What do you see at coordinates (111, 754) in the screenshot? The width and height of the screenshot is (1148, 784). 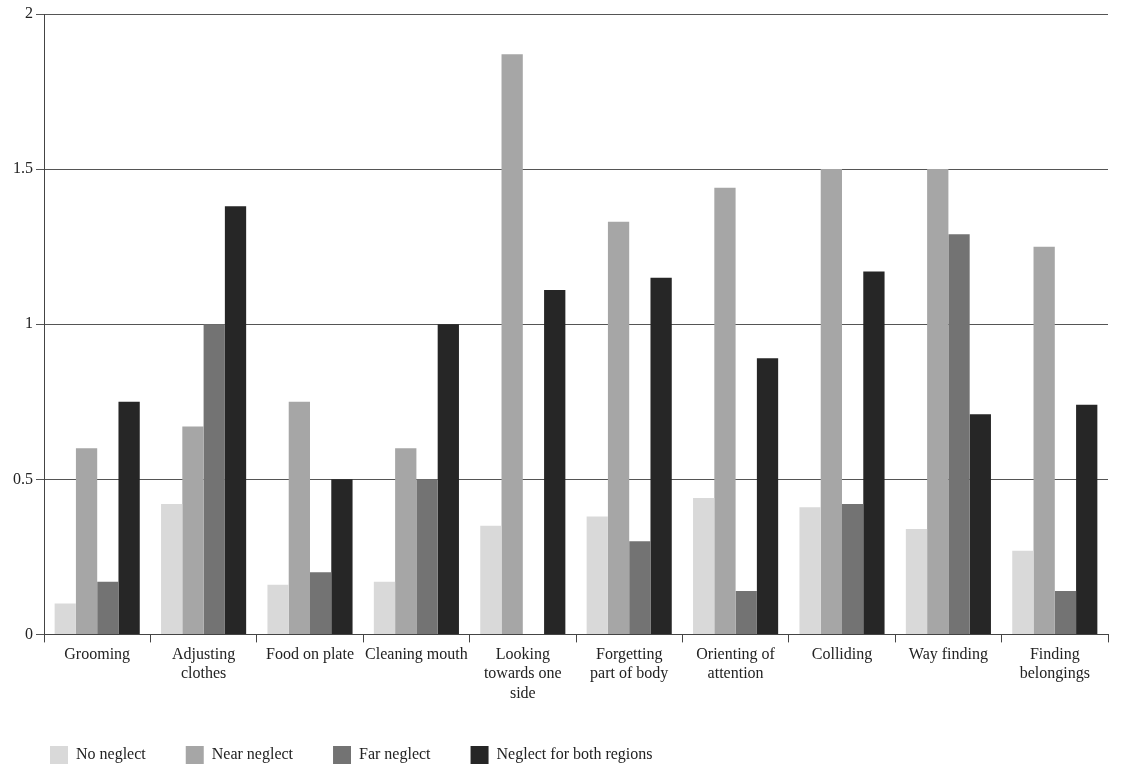 I see `legend-label: No neglect` at bounding box center [111, 754].